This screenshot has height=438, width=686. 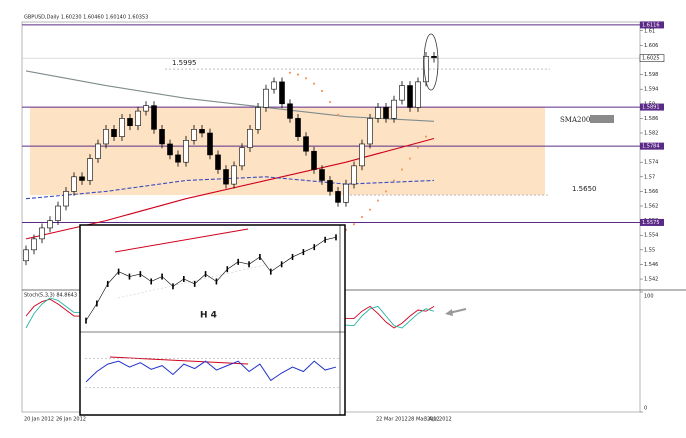 What do you see at coordinates (651, 280) in the screenshot?
I see `y-tick-label: 1.542` at bounding box center [651, 280].